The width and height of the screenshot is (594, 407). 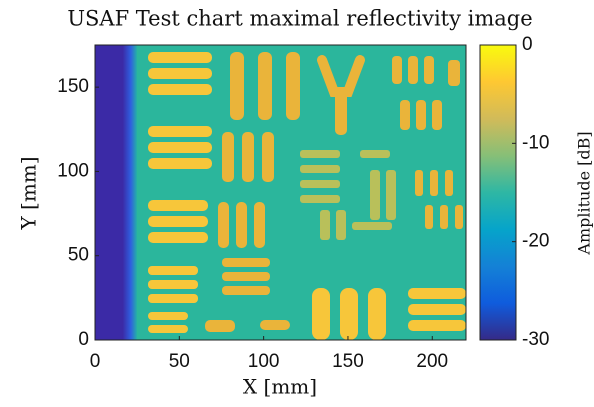 I want to click on y-tick-label: 50, so click(x=78, y=255).